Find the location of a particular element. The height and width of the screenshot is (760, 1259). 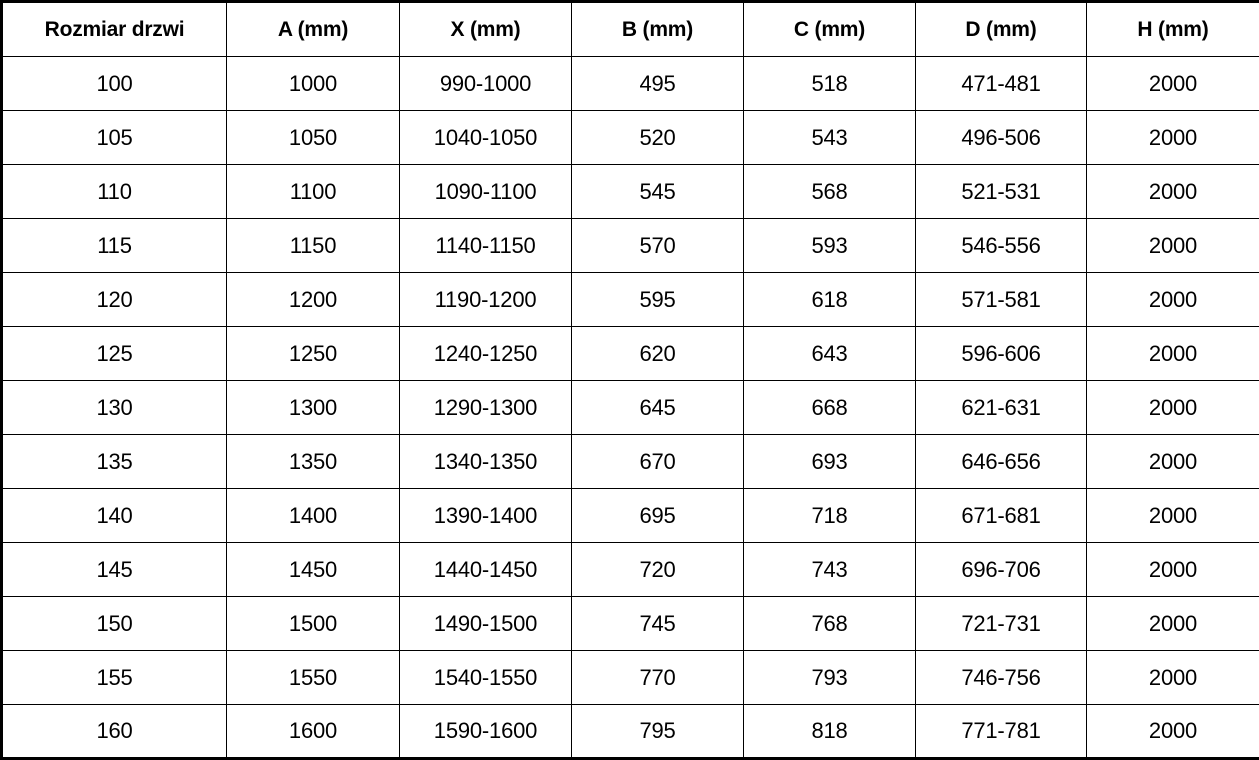

table-row: 145 1450 1440-1450 720 743 696-706 2000 is located at coordinates (630, 570).